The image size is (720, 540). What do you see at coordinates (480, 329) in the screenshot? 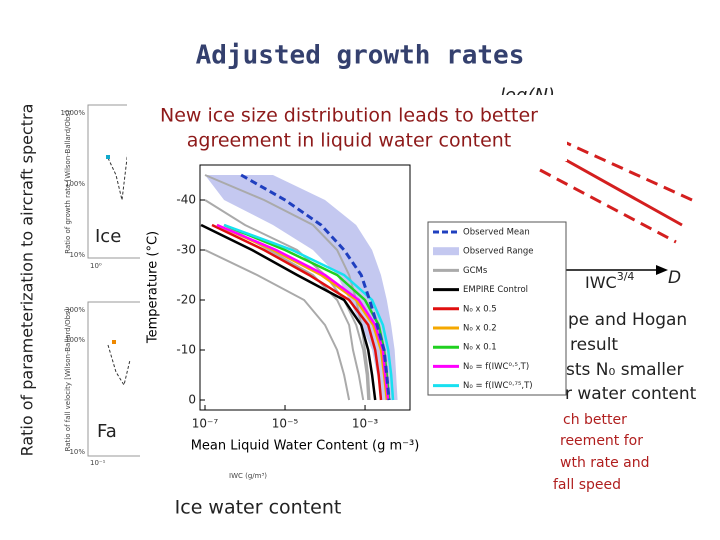
I see `legend-label: N₀ x 0.2` at bounding box center [480, 329].